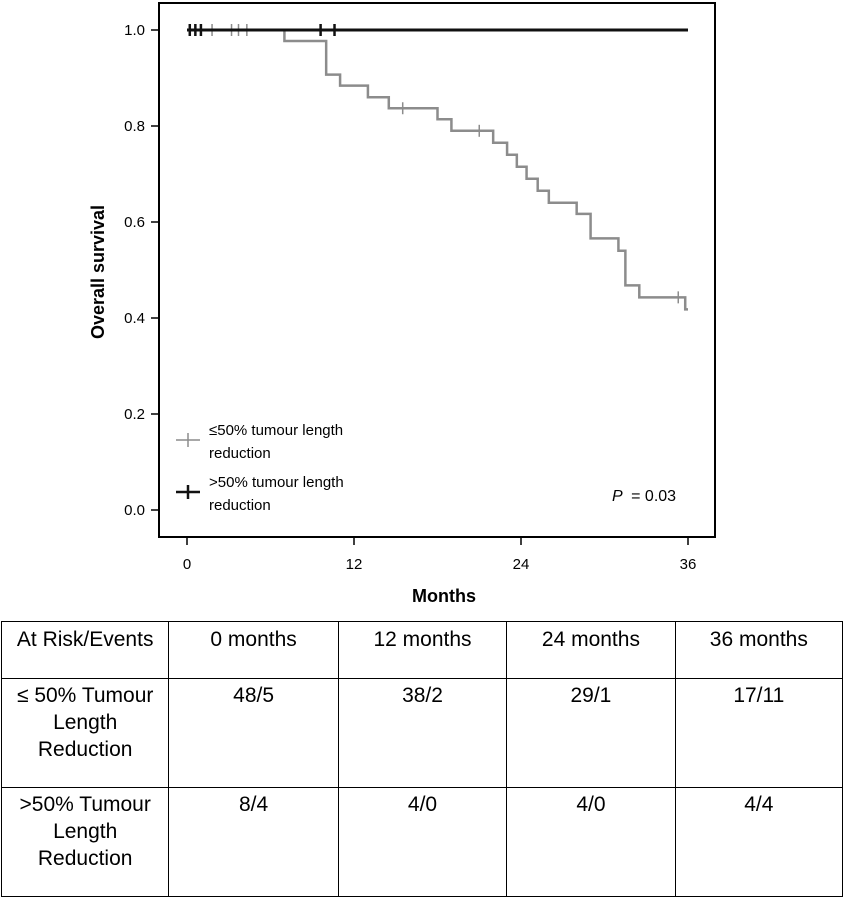 Image resolution: width=845 pixels, height=909 pixels. Describe the element at coordinates (591, 650) in the screenshot. I see `header-cell: 24 months` at that location.